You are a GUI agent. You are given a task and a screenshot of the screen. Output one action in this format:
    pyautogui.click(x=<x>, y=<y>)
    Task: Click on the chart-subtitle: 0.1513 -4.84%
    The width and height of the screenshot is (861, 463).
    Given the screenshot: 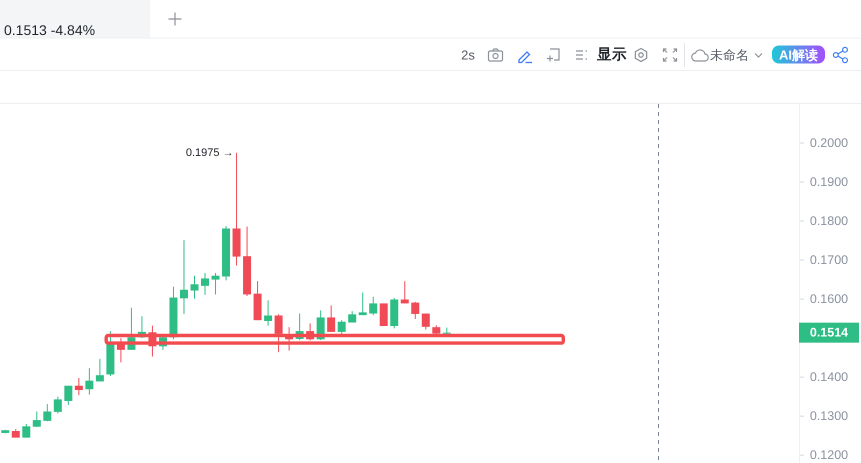 What is the action you would take?
    pyautogui.click(x=50, y=30)
    